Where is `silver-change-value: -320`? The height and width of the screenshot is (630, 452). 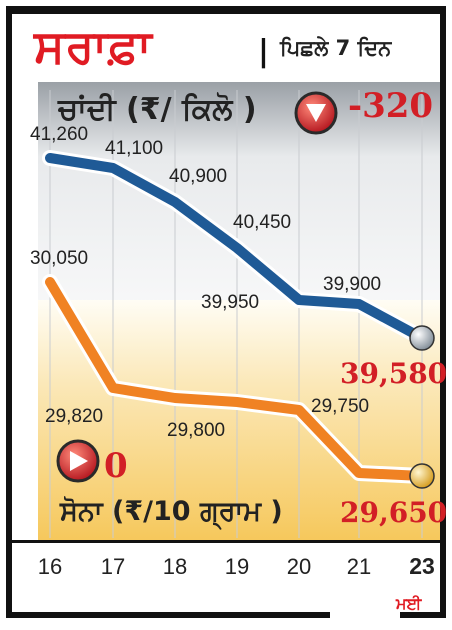
silver-change-value: -320 is located at coordinates (391, 106).